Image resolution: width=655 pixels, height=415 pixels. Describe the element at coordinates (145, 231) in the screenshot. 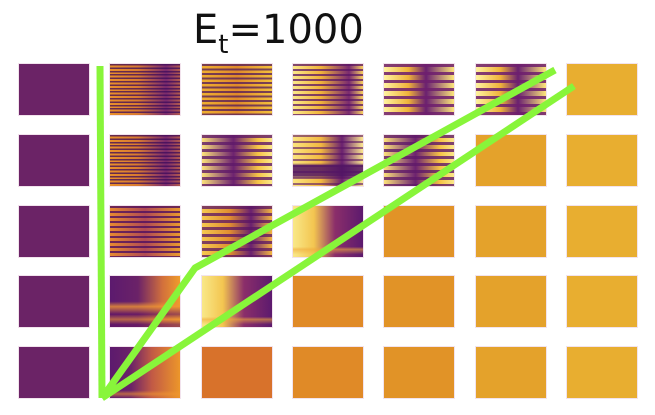

I see `heatmap-cell-r3-c2` at that location.